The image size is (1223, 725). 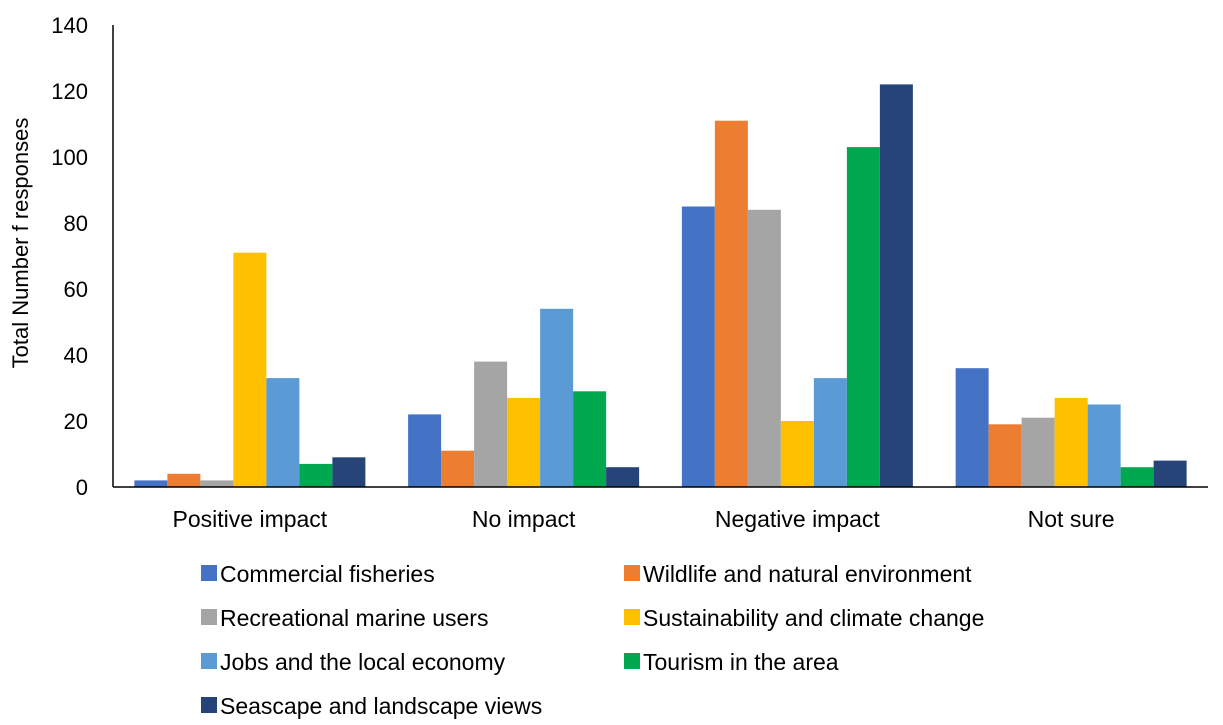 I want to click on y-tick-label: 40, so click(x=76, y=355).